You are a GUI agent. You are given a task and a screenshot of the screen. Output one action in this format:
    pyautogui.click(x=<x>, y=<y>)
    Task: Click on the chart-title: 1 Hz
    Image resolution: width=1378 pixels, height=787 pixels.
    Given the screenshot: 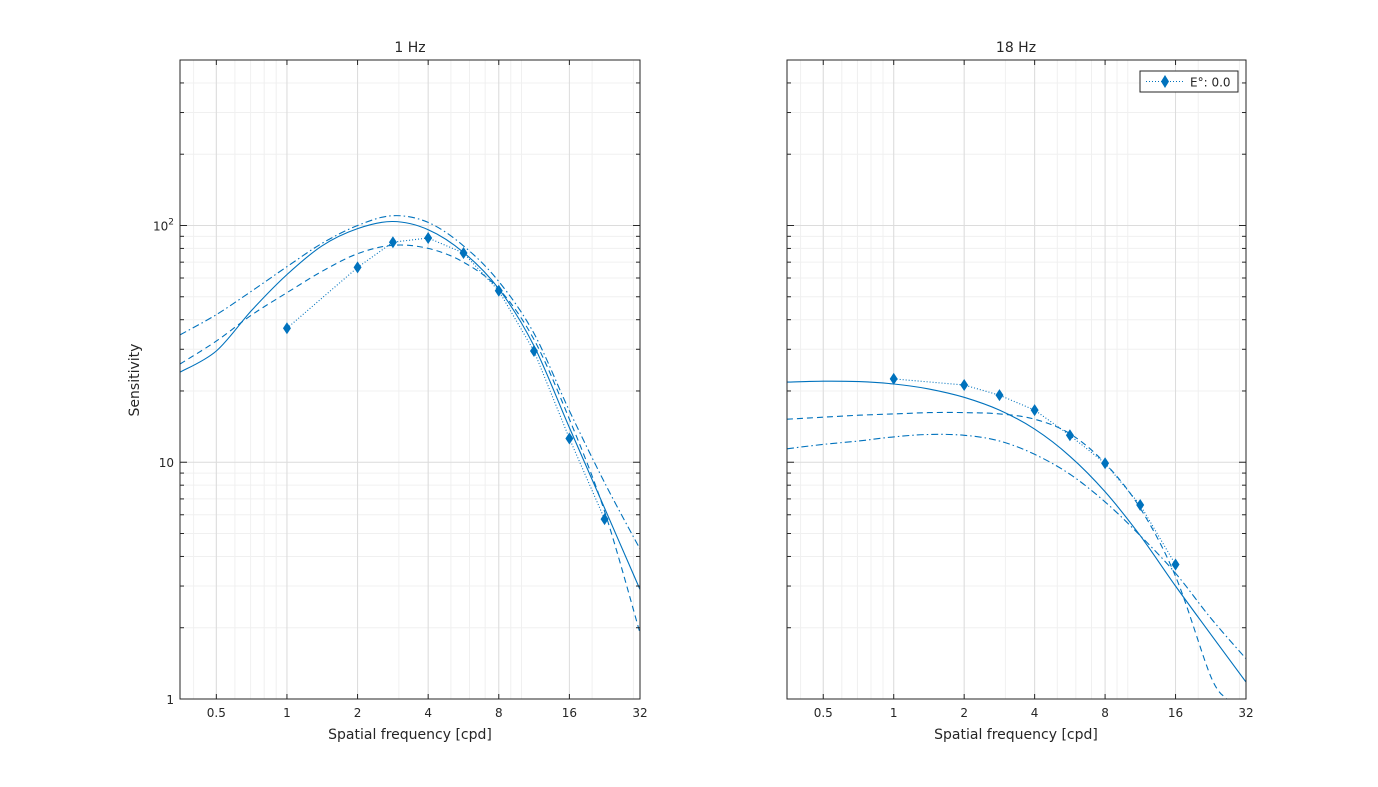 What is the action you would take?
    pyautogui.click(x=409, y=48)
    